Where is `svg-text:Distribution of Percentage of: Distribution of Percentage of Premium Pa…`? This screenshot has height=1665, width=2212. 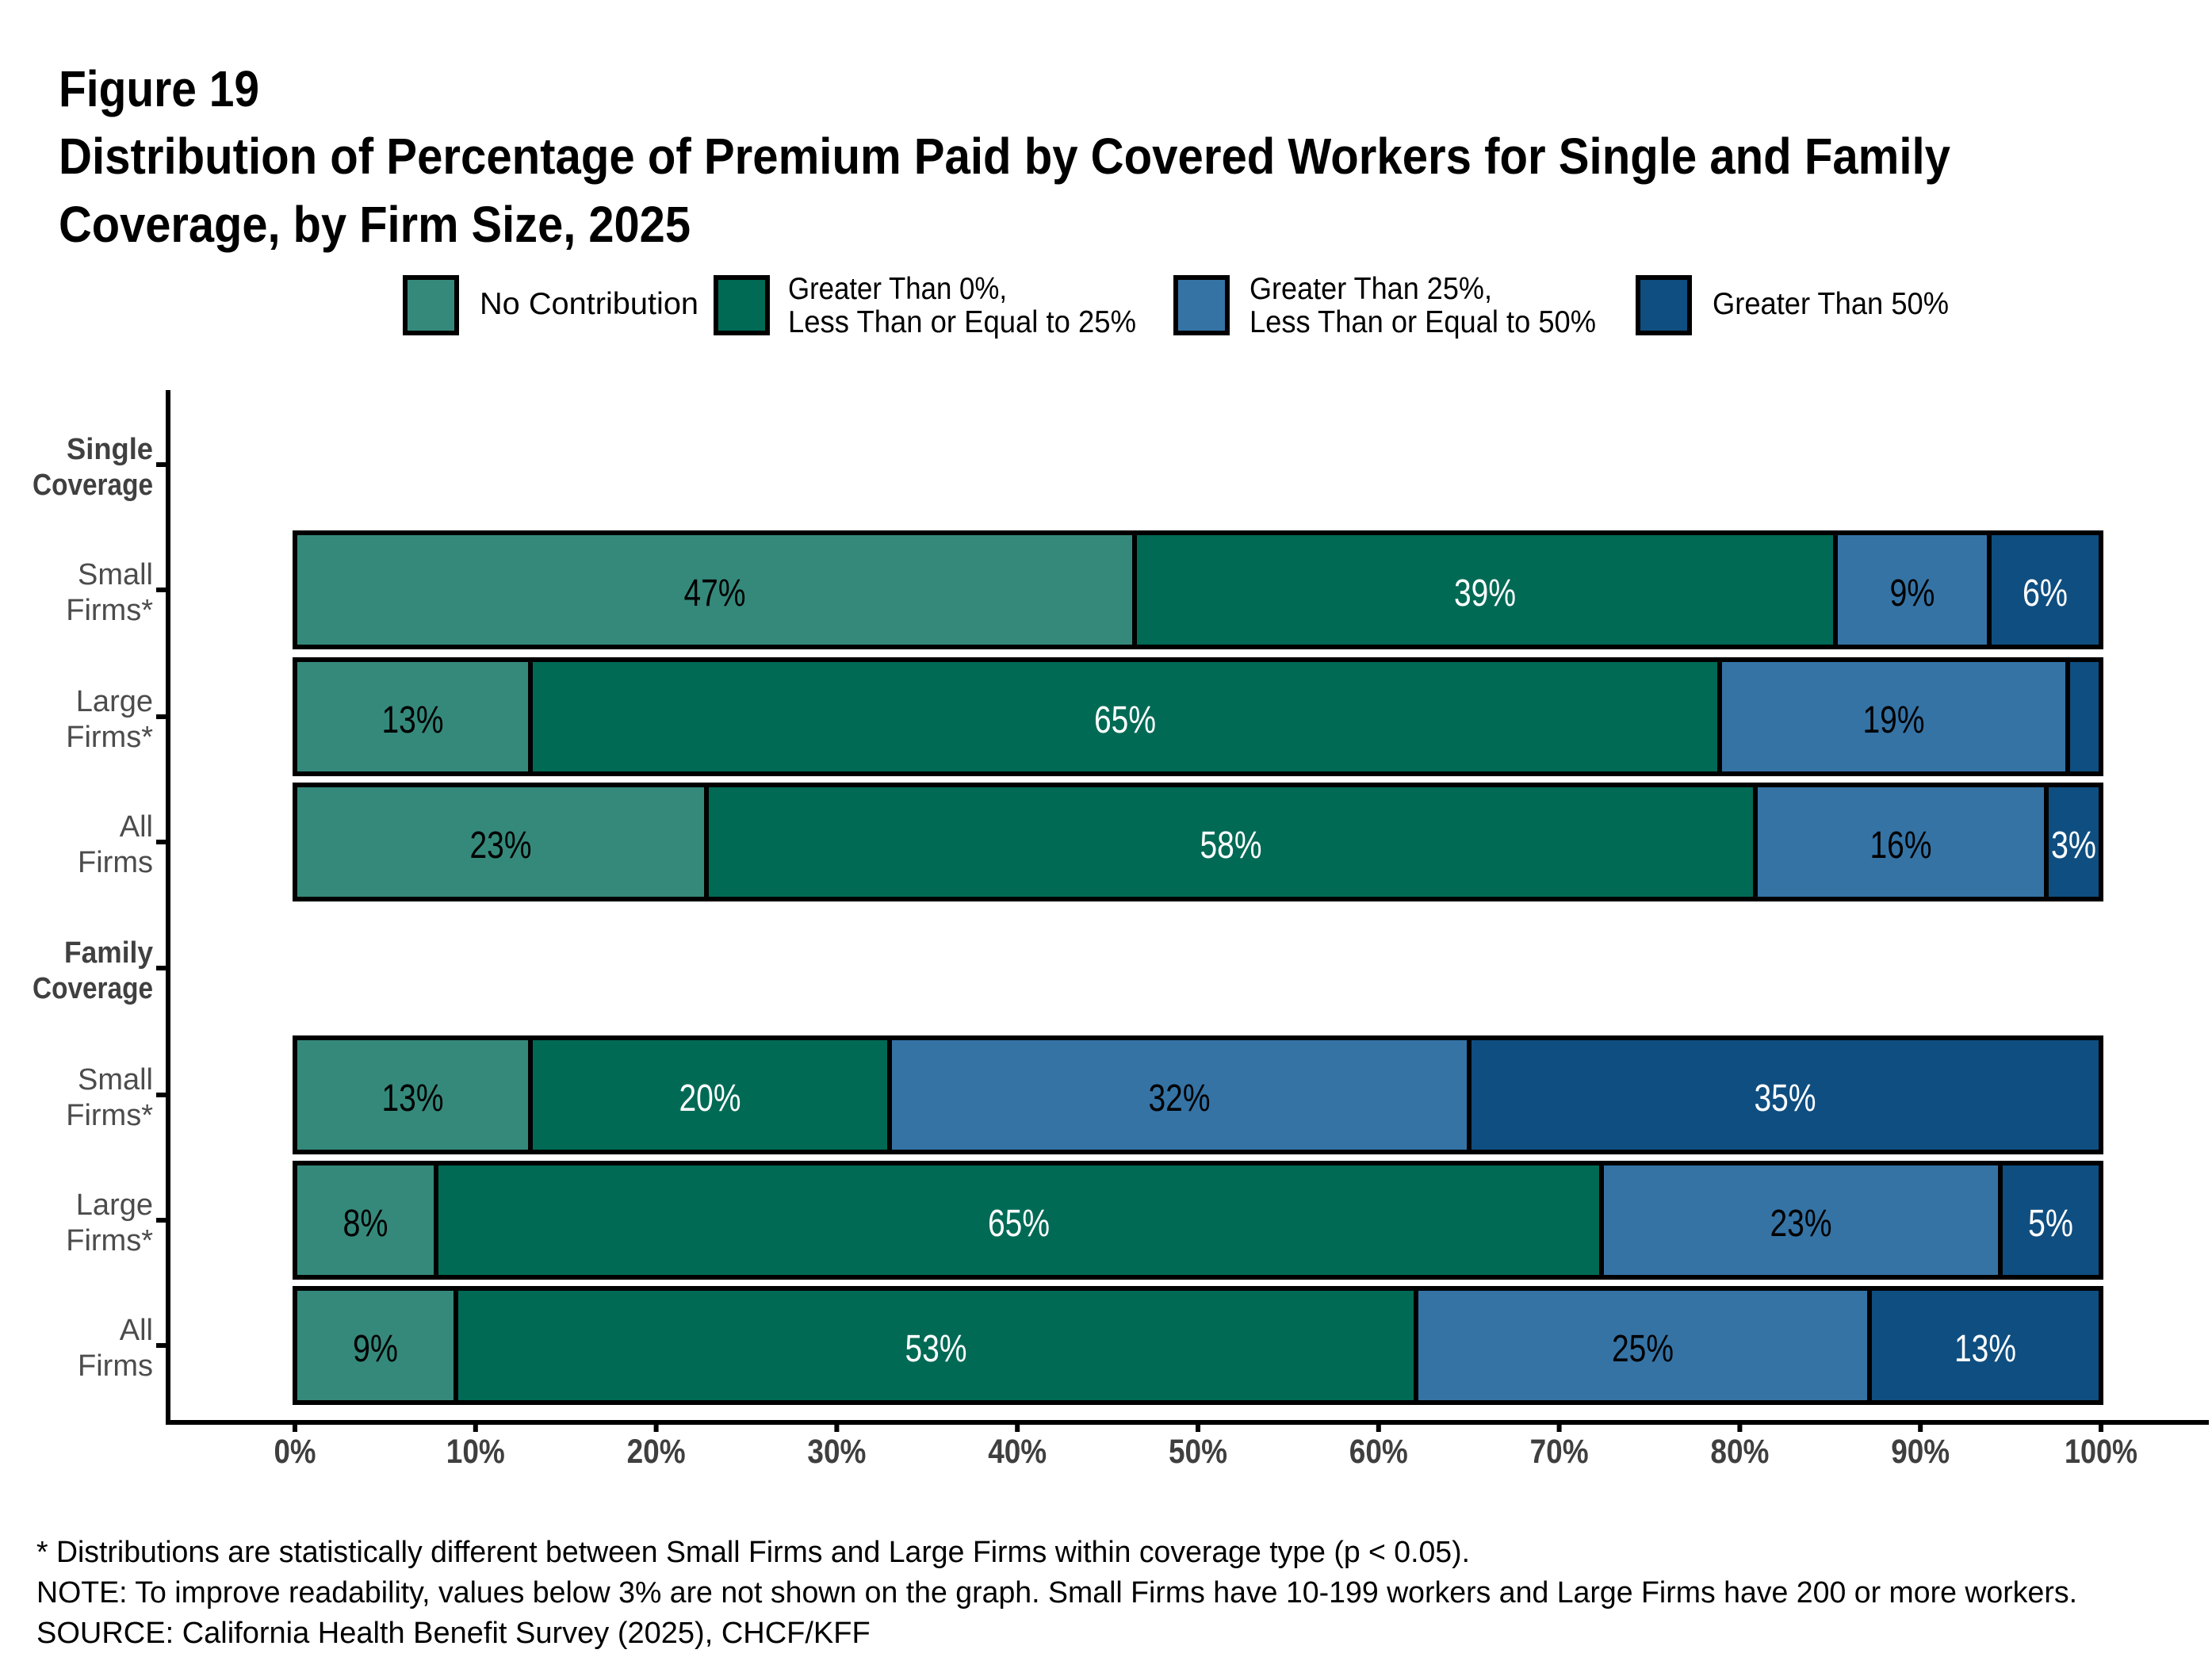
svg-text:Distribution of Percentage of: Distribution of Percentage of Premium Pa… is located at coordinates (1004, 156).